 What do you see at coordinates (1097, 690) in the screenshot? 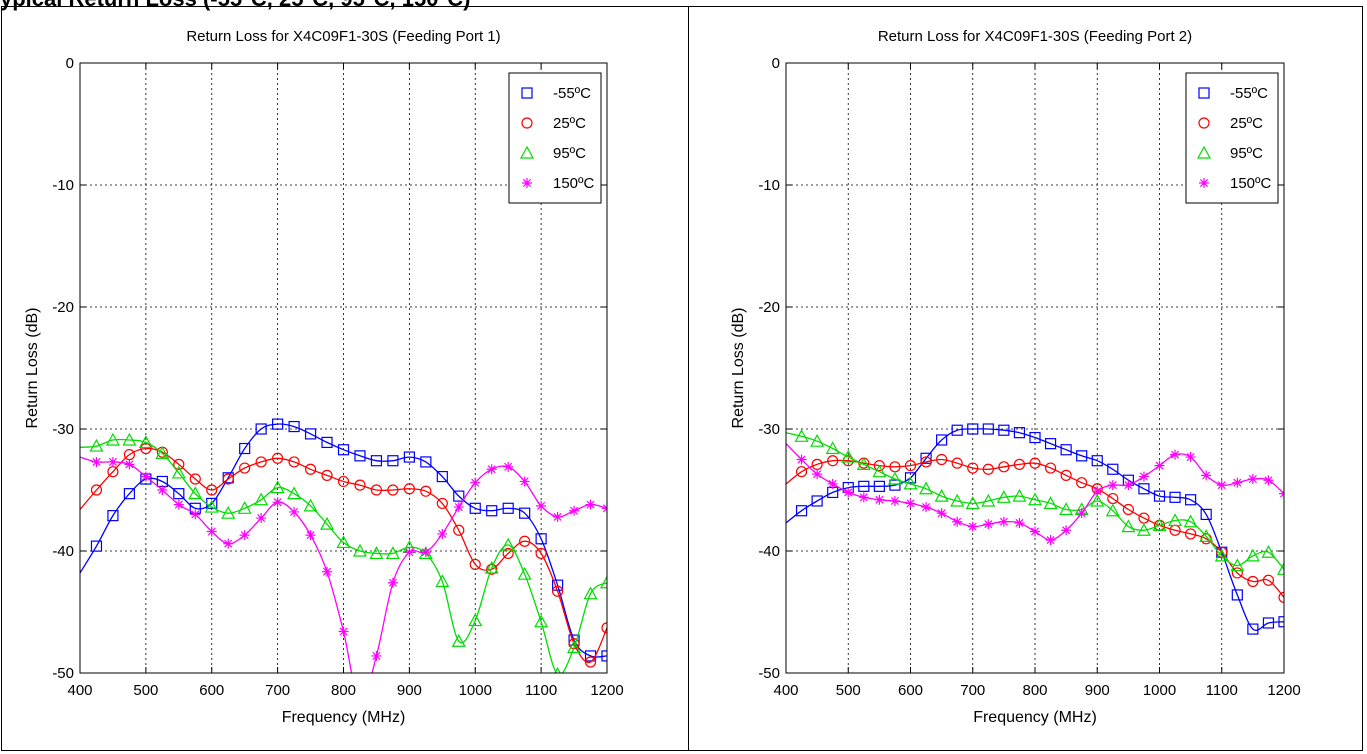
I see `x-tick-label: 900` at bounding box center [1097, 690].